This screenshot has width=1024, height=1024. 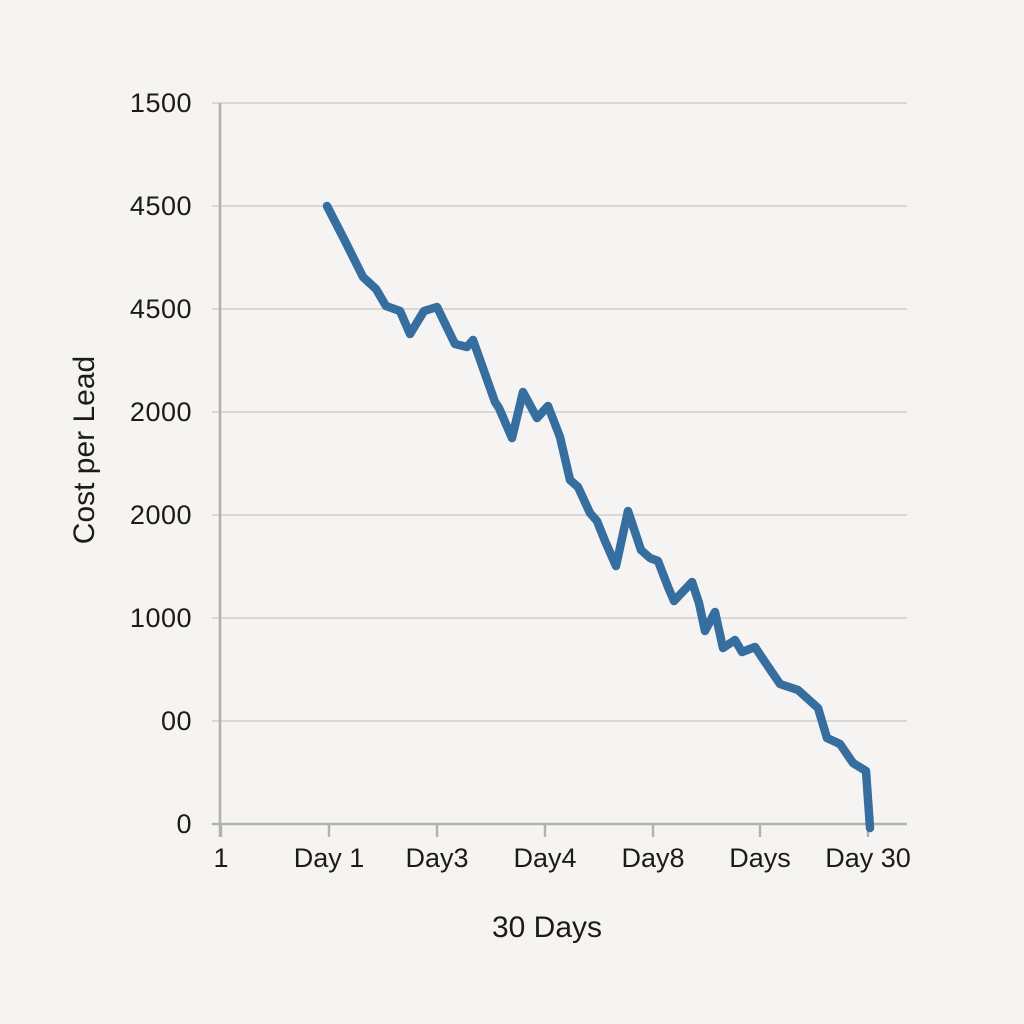 What do you see at coordinates (176, 721) in the screenshot?
I see `y-tick-label: 00` at bounding box center [176, 721].